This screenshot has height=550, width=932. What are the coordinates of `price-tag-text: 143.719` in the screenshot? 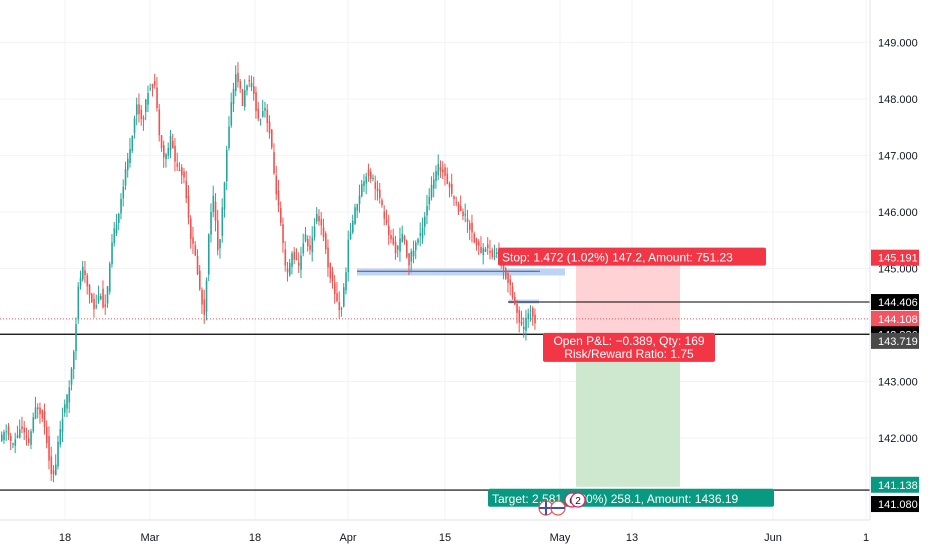 It's located at (898, 342).